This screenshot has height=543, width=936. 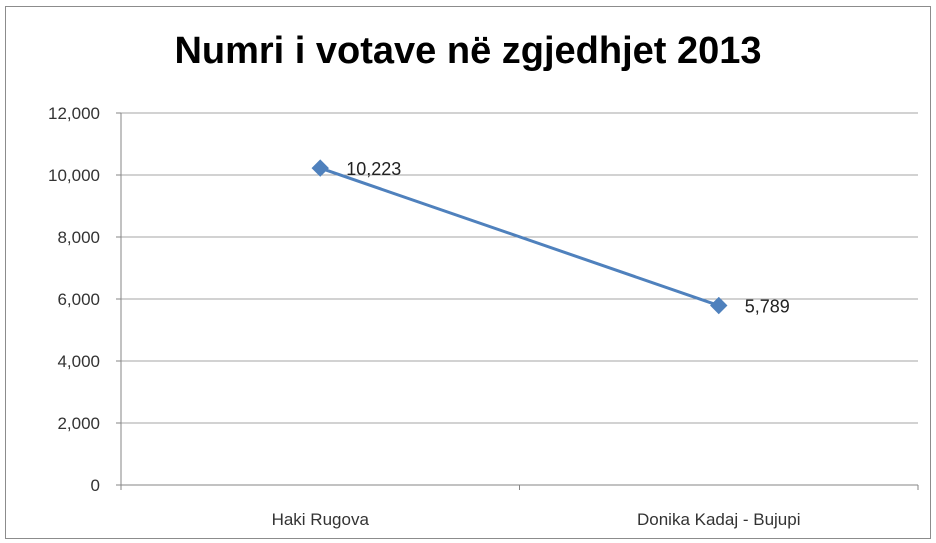 I want to click on y-tick-label: 6,000, so click(x=78, y=299).